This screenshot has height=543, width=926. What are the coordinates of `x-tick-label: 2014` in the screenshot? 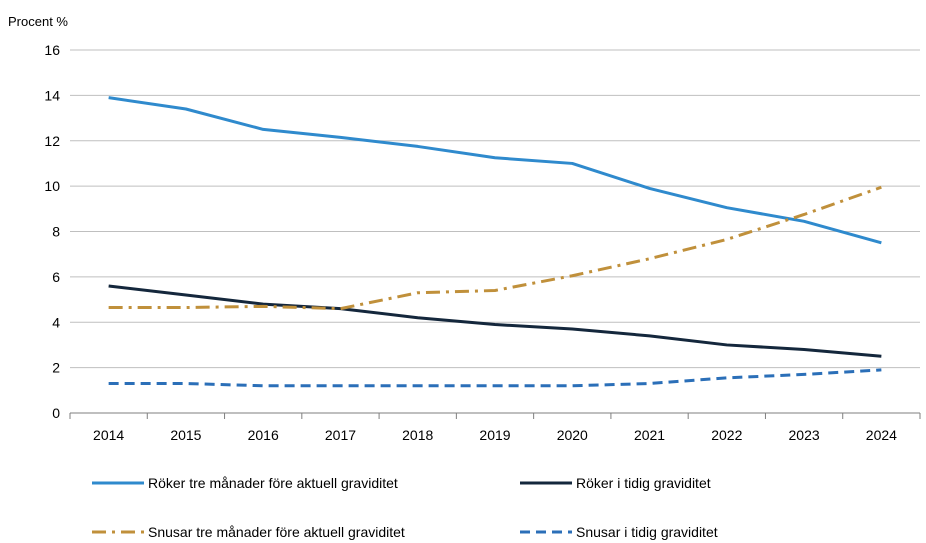 It's located at (108, 435).